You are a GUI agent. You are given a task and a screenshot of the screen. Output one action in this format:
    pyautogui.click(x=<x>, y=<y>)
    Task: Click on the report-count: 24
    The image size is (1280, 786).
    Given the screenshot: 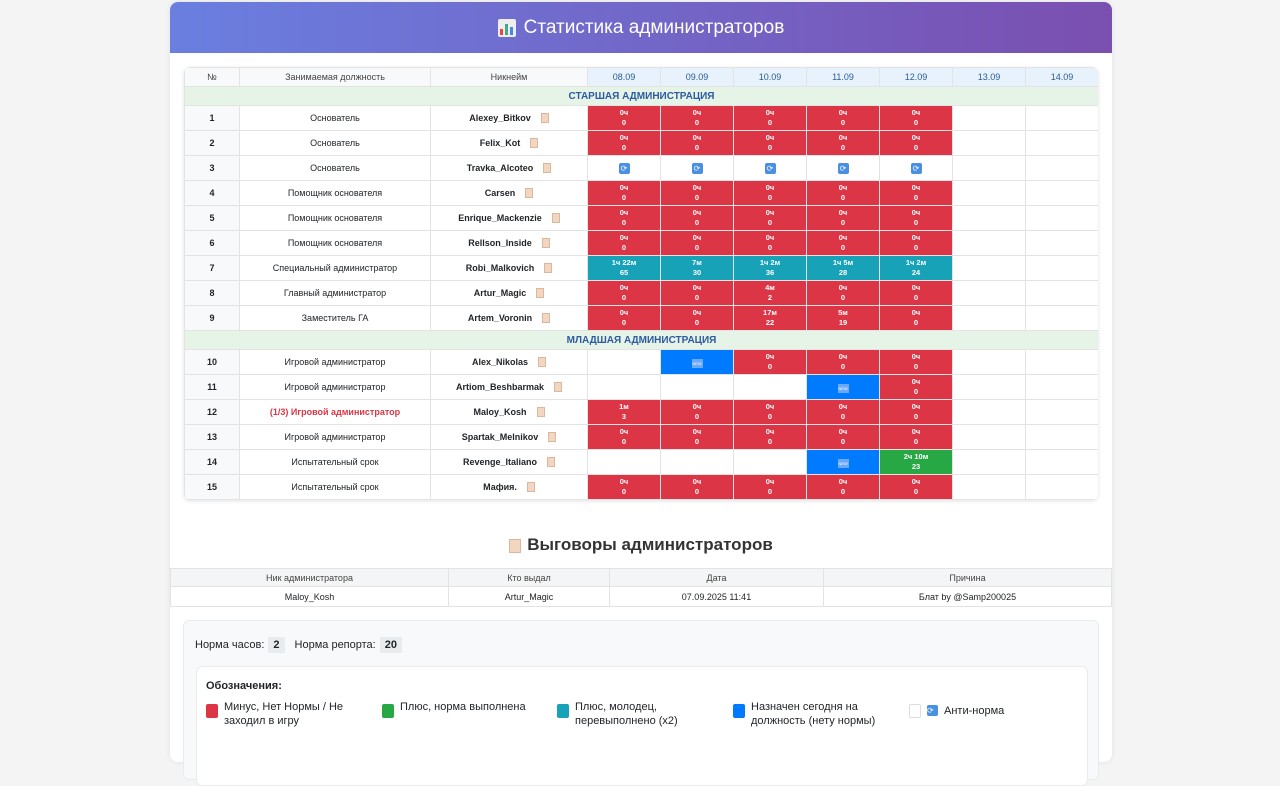 What is the action you would take?
    pyautogui.click(x=916, y=272)
    